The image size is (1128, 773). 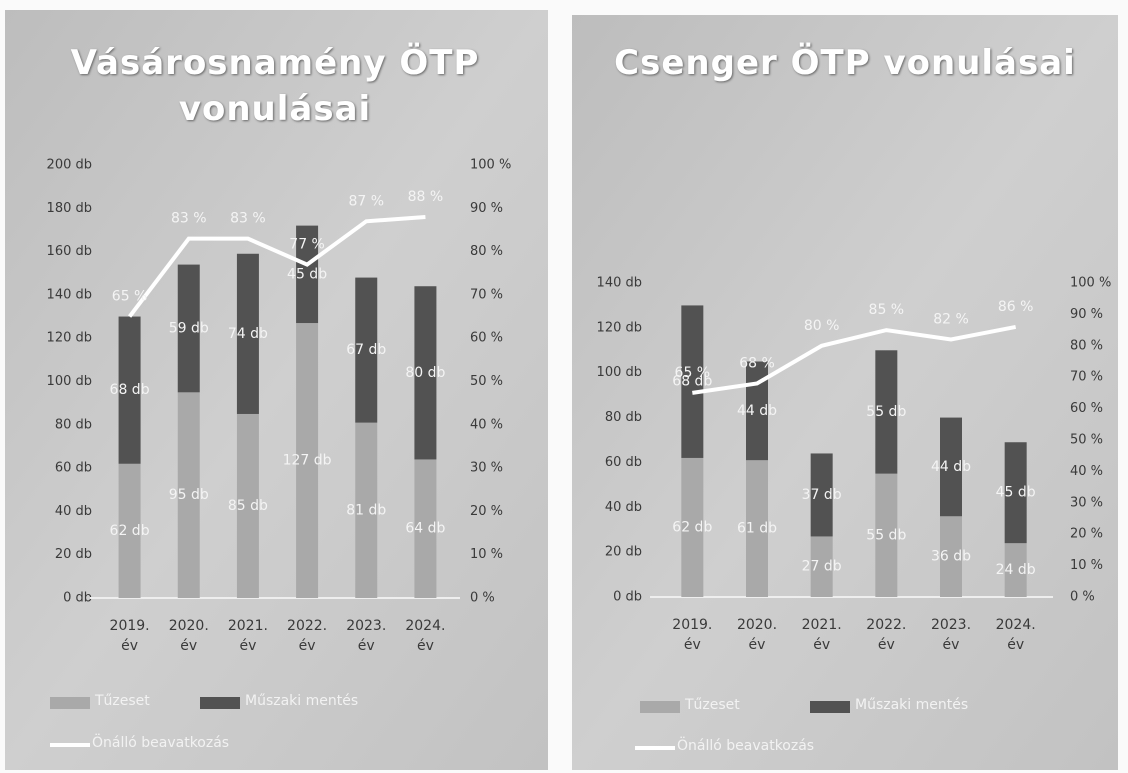 What do you see at coordinates (1016, 307) in the screenshot?
I see `line-label: 86 %` at bounding box center [1016, 307].